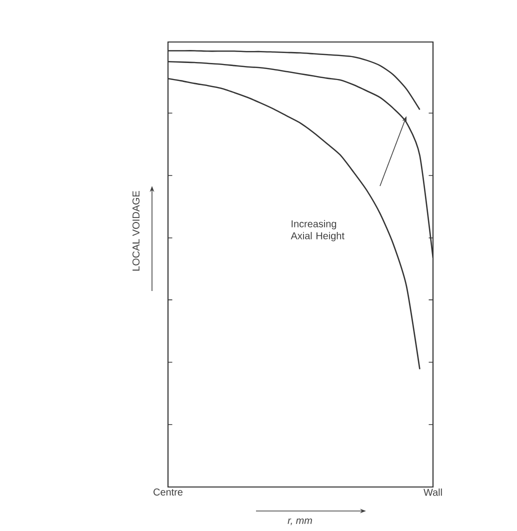 This screenshot has height=531, width=517. I want to click on x-tick-label: Wall, so click(433, 492).